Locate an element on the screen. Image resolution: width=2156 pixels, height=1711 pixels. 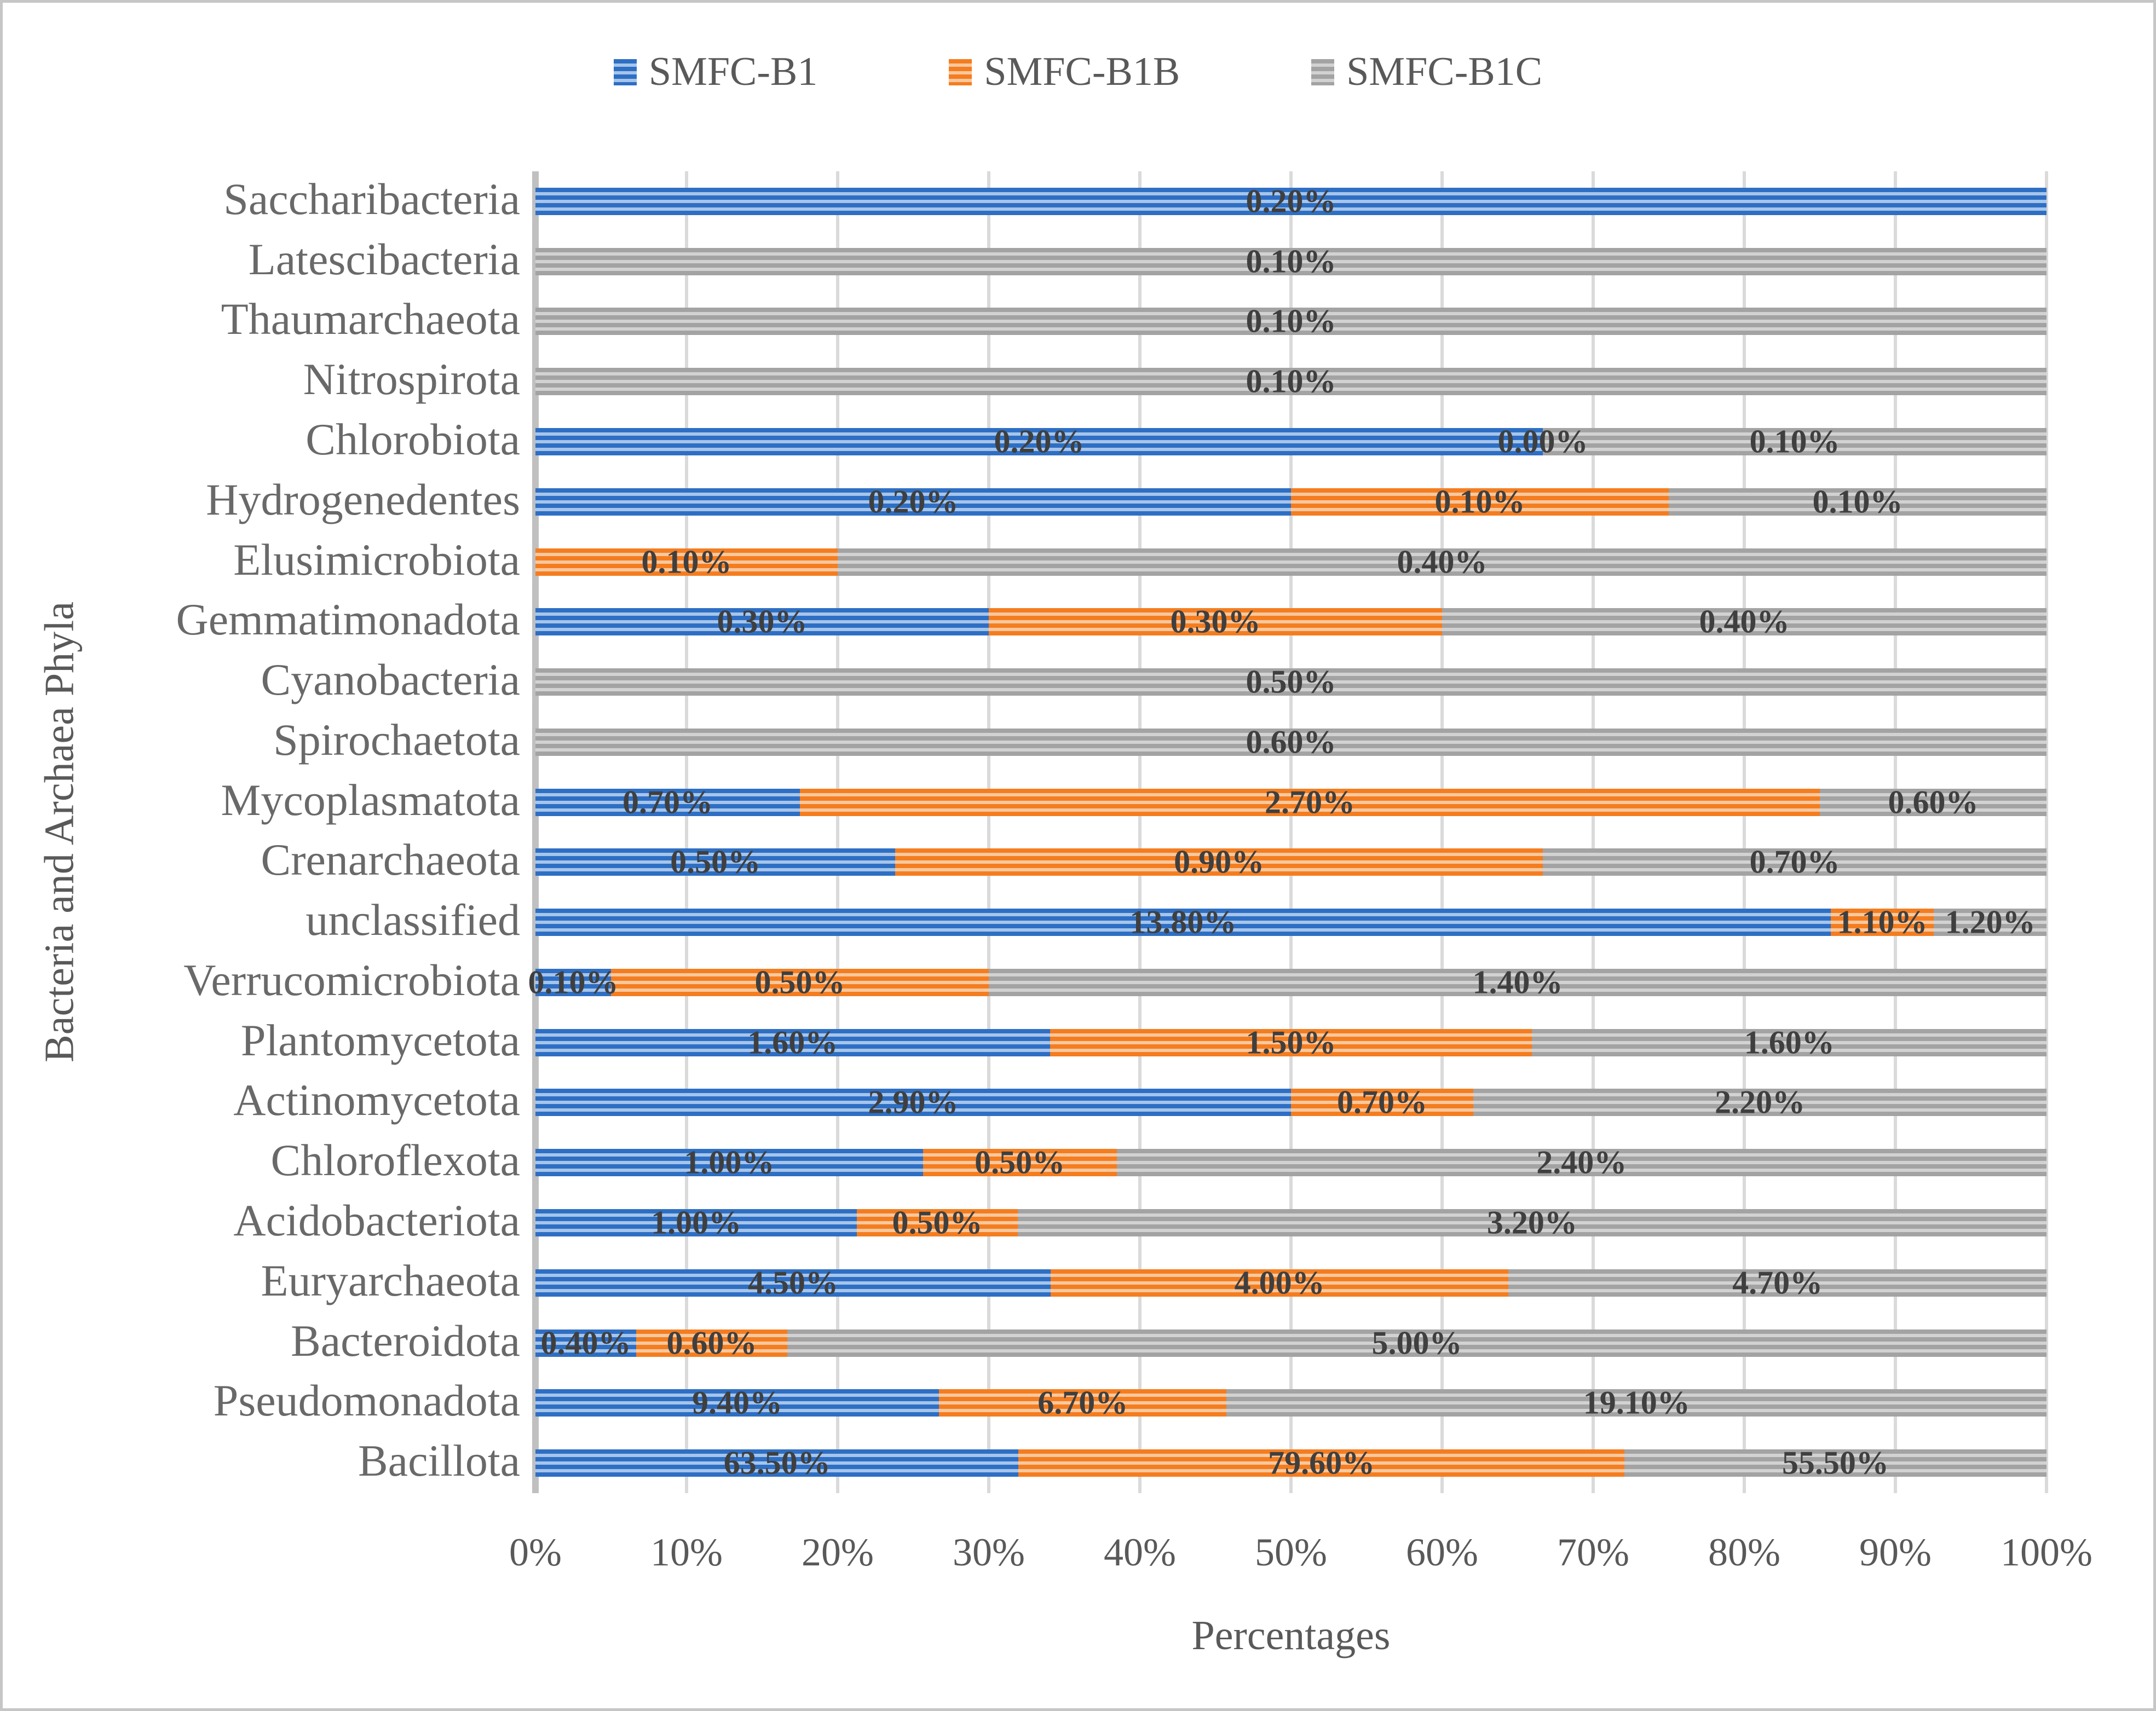
value-label: 4.70% is located at coordinates (1777, 1282).